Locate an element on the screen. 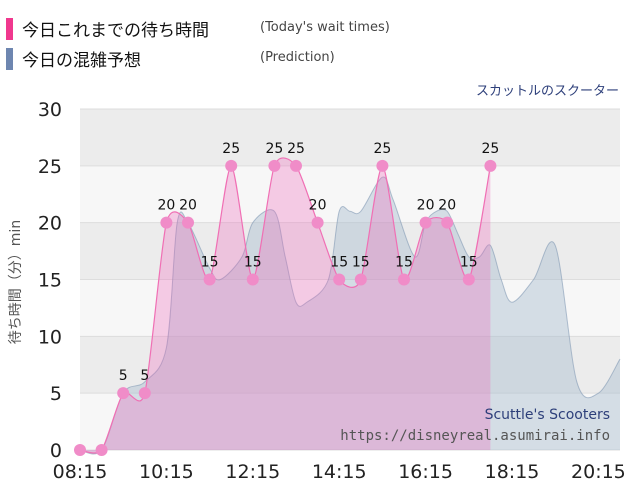  y-axis-ticks: 0 5 10 15 20 25 30 is located at coordinates (50, 280).